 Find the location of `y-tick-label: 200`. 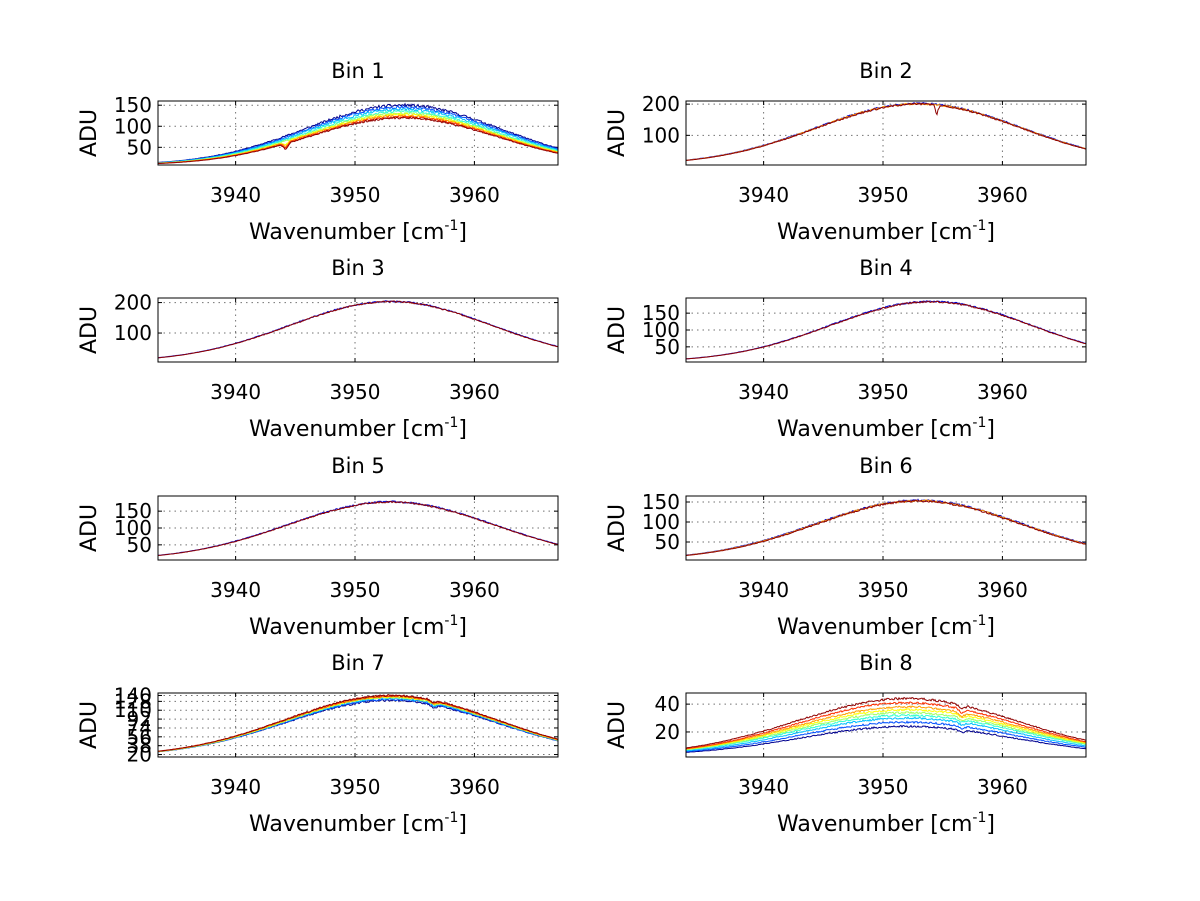

y-tick-label: 200 is located at coordinates (133, 303).